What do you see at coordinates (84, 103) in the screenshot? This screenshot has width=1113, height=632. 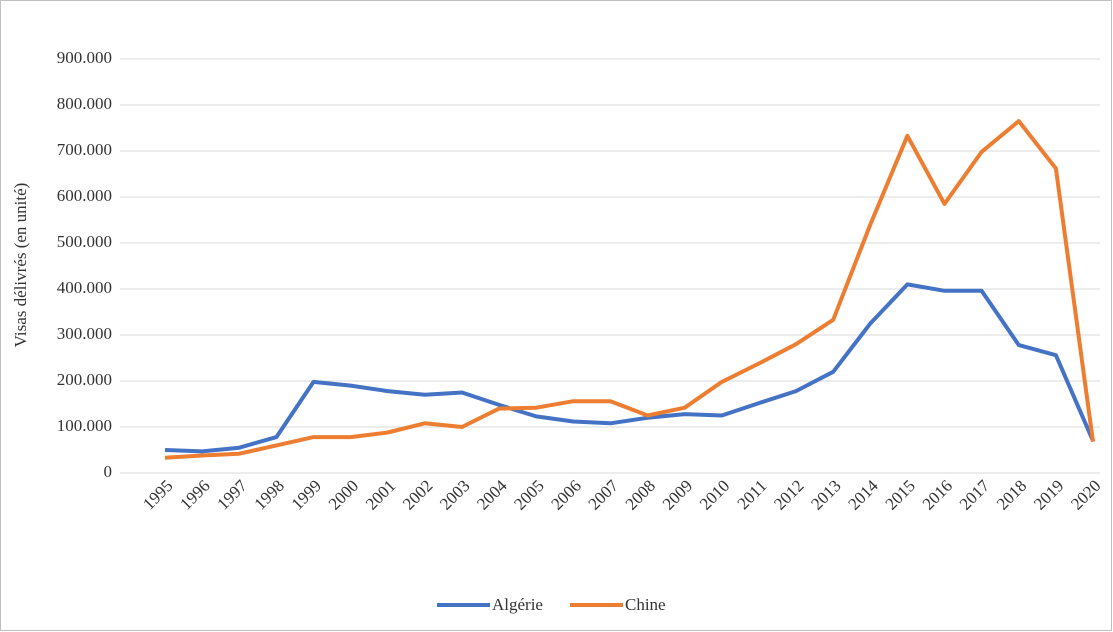 I see `y-tick-label: 800.000` at bounding box center [84, 103].